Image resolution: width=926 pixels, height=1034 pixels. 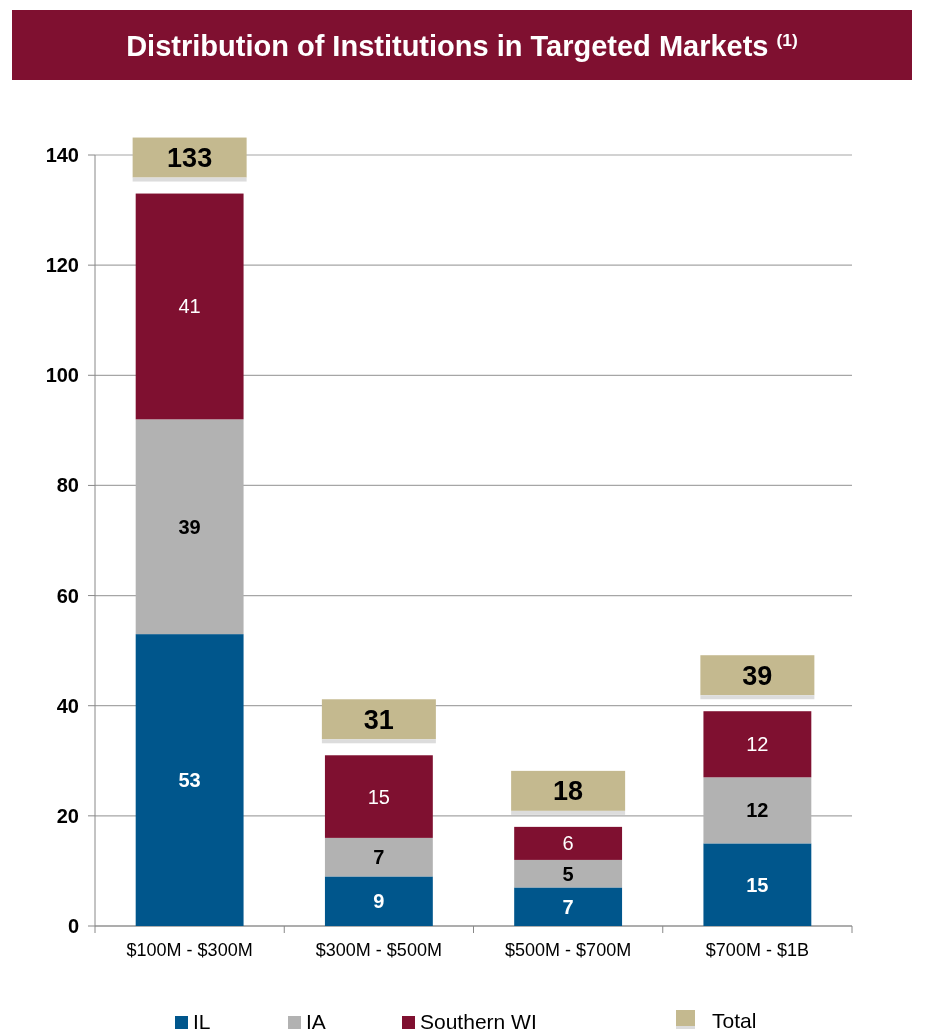 I want to click on data-label: 9, so click(x=379, y=901).